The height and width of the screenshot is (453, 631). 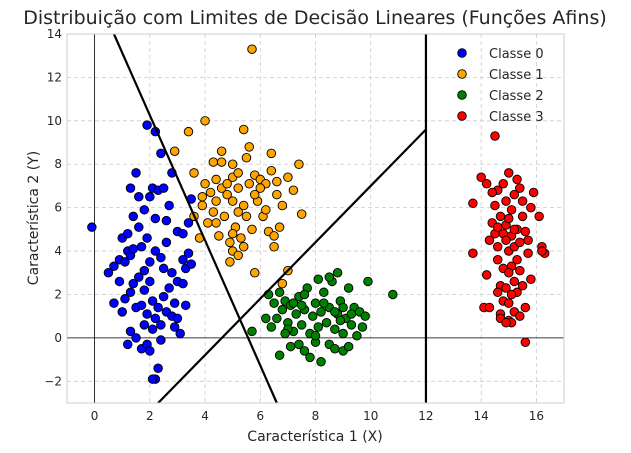 I want to click on legend-label-classe-3: Classe 3, so click(x=516, y=117).